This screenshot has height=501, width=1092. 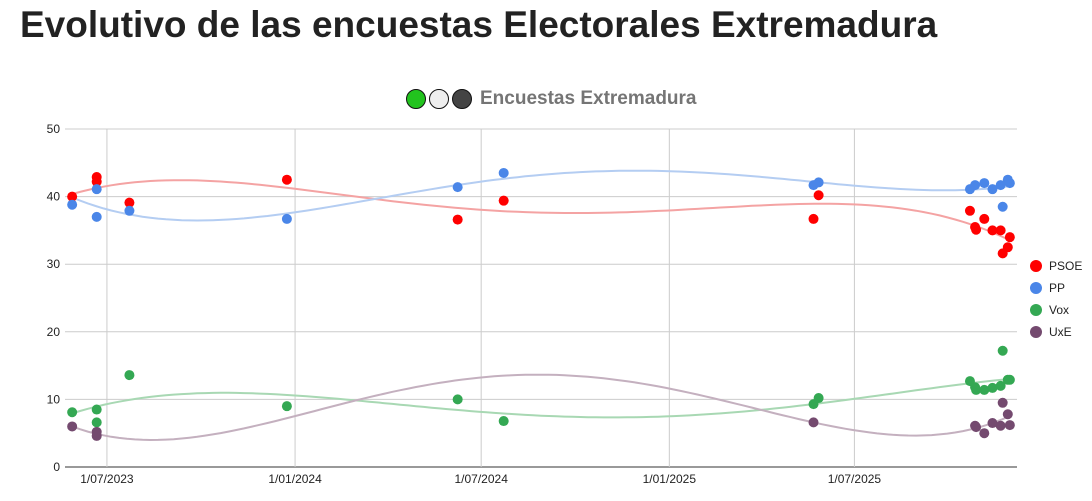 I want to click on x-tick-label: 1/01/2025, so click(x=670, y=479).